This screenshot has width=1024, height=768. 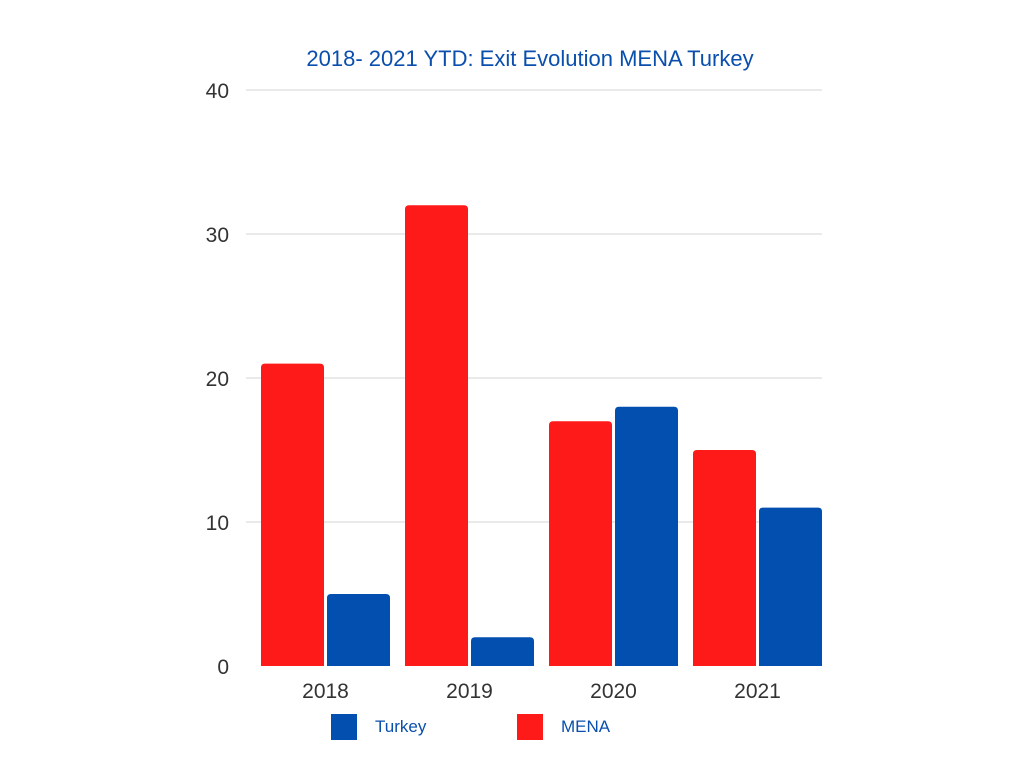 What do you see at coordinates (217, 523) in the screenshot?
I see `y-tick-label: 10` at bounding box center [217, 523].